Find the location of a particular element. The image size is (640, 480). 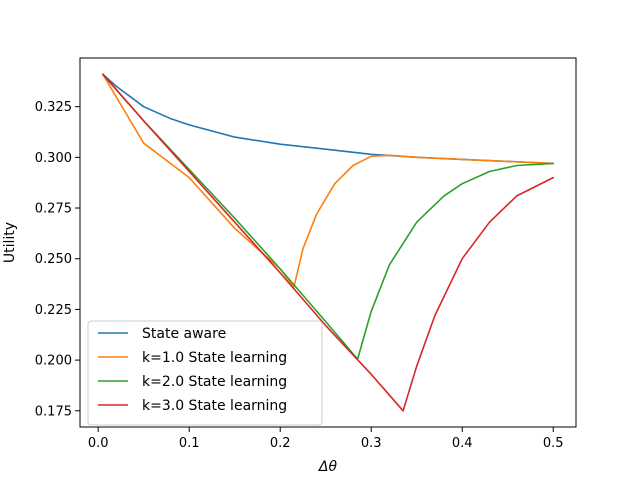

legend-box is located at coordinates (205, 373).